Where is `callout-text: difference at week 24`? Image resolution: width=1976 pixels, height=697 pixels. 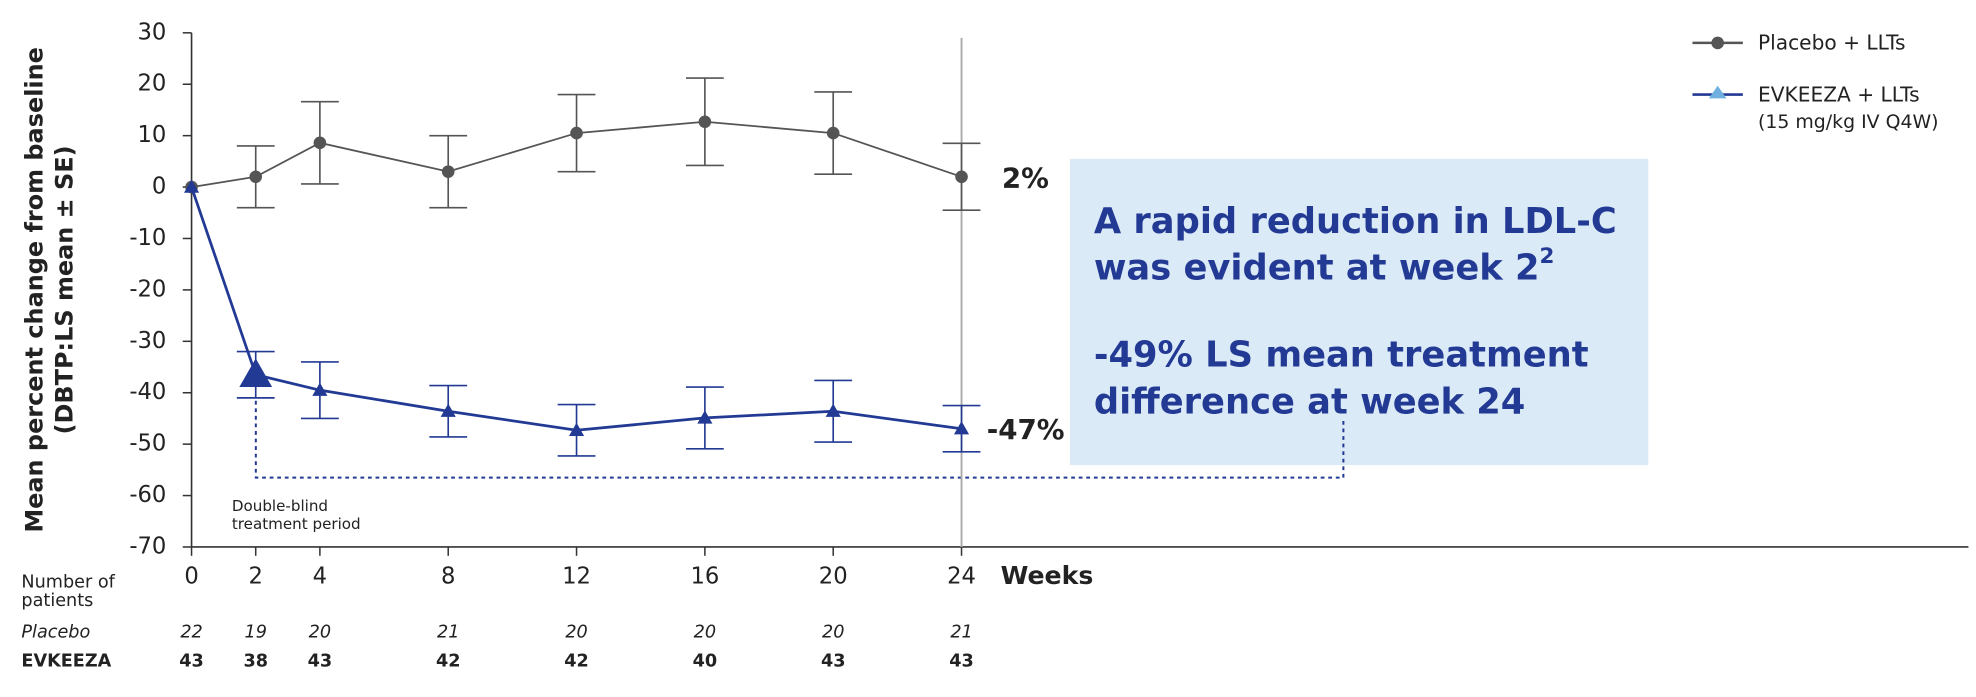
callout-text: difference at week 24 is located at coordinates (1310, 401).